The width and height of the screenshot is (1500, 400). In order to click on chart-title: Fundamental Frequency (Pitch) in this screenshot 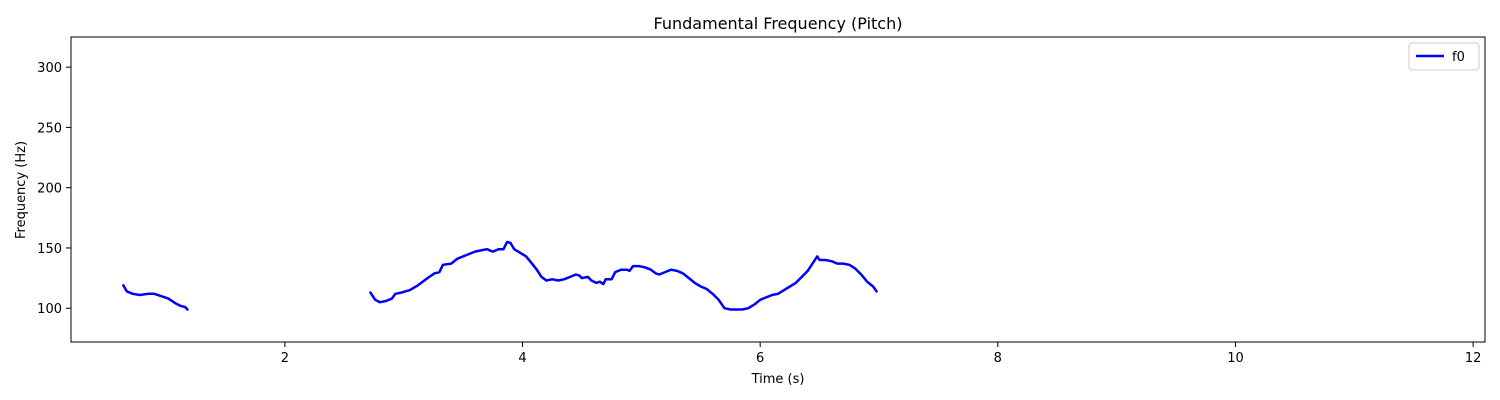, I will do `click(778, 23)`.